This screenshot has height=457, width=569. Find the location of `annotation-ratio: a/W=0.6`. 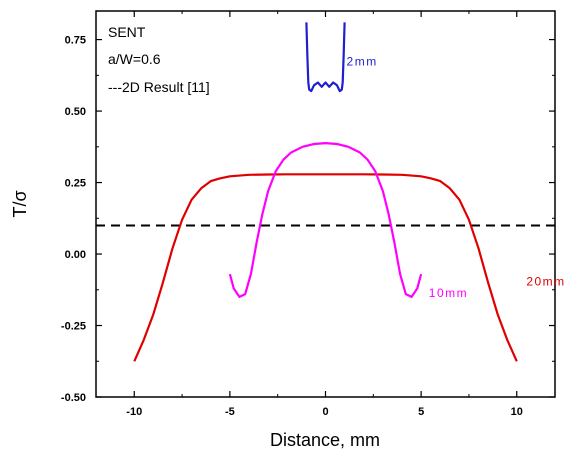

annotation-ratio: a/W=0.6 is located at coordinates (134, 59).